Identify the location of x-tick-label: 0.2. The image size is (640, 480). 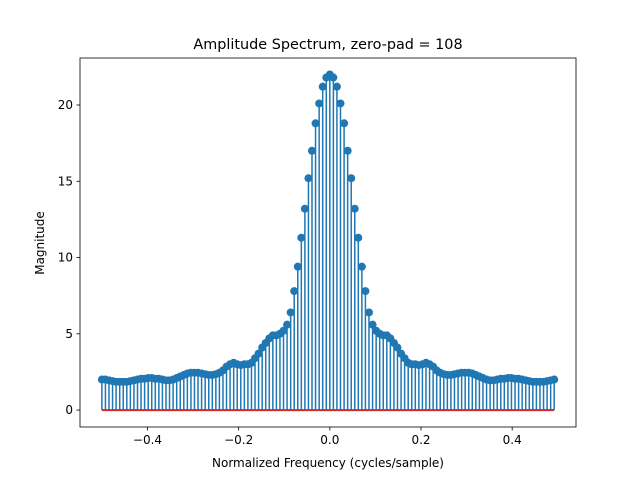
(420, 440).